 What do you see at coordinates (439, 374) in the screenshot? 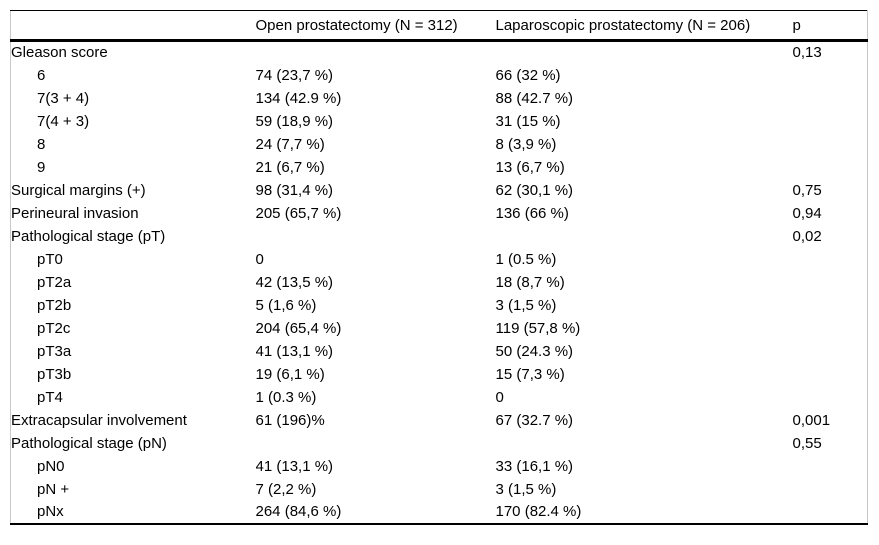
I see `table-row: pT3b 19 (6,1 %) 15 (7,3 %)` at bounding box center [439, 374].